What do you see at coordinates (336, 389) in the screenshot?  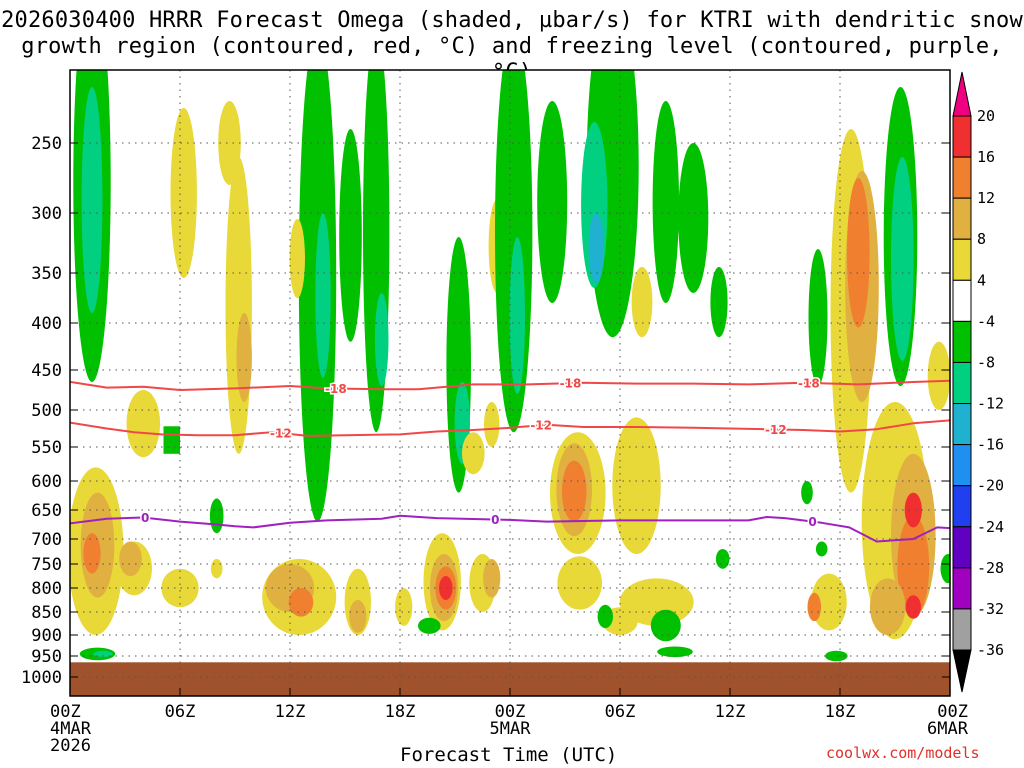 I see `contour-label--18-0: -18` at bounding box center [336, 389].